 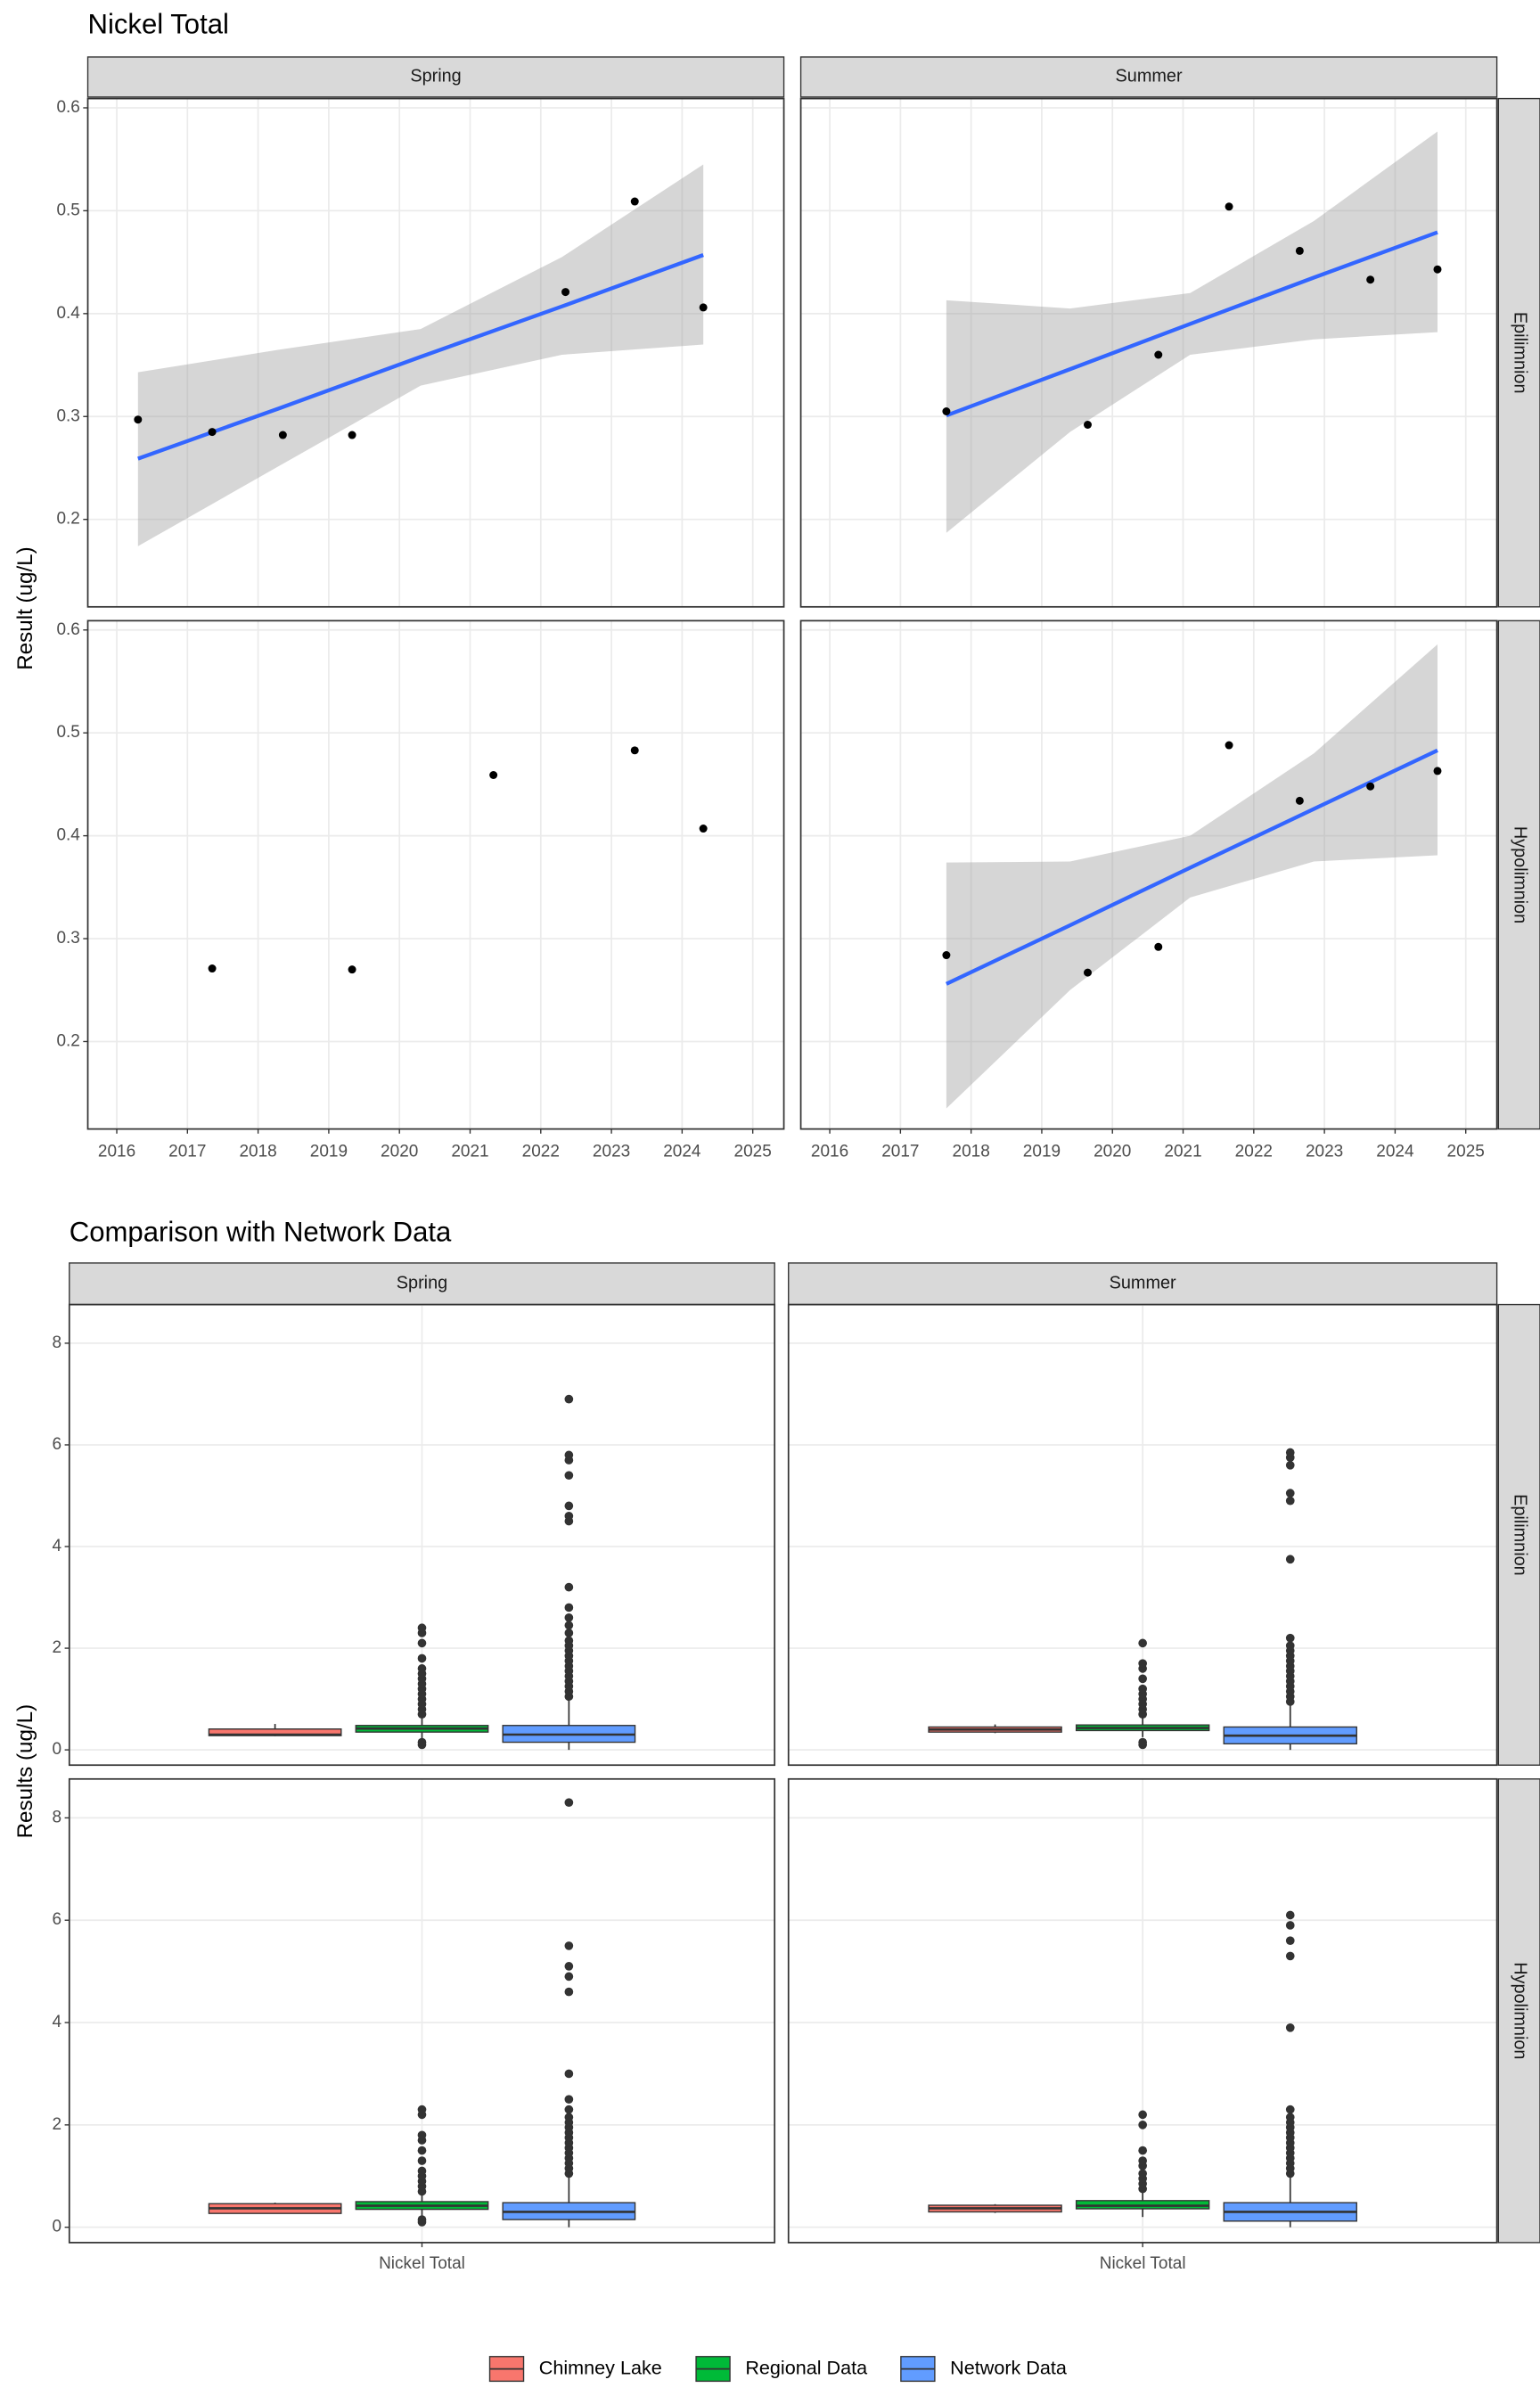 I want to click on x-tick-label: 2020, so click(x=1112, y=1152).